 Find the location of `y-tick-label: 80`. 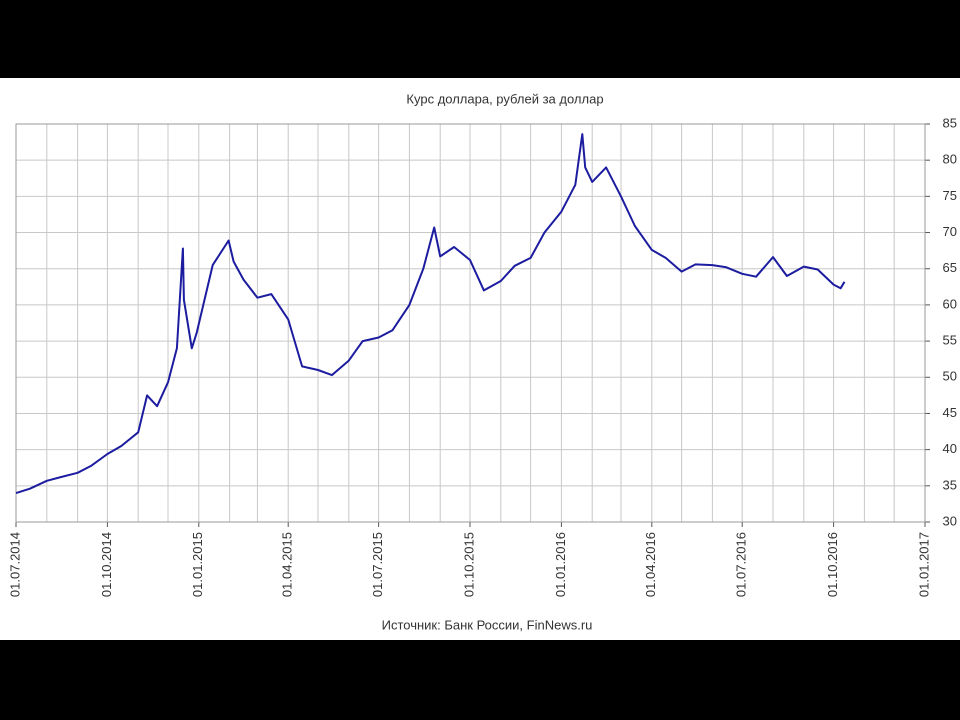

y-tick-label: 80 is located at coordinates (950, 159).